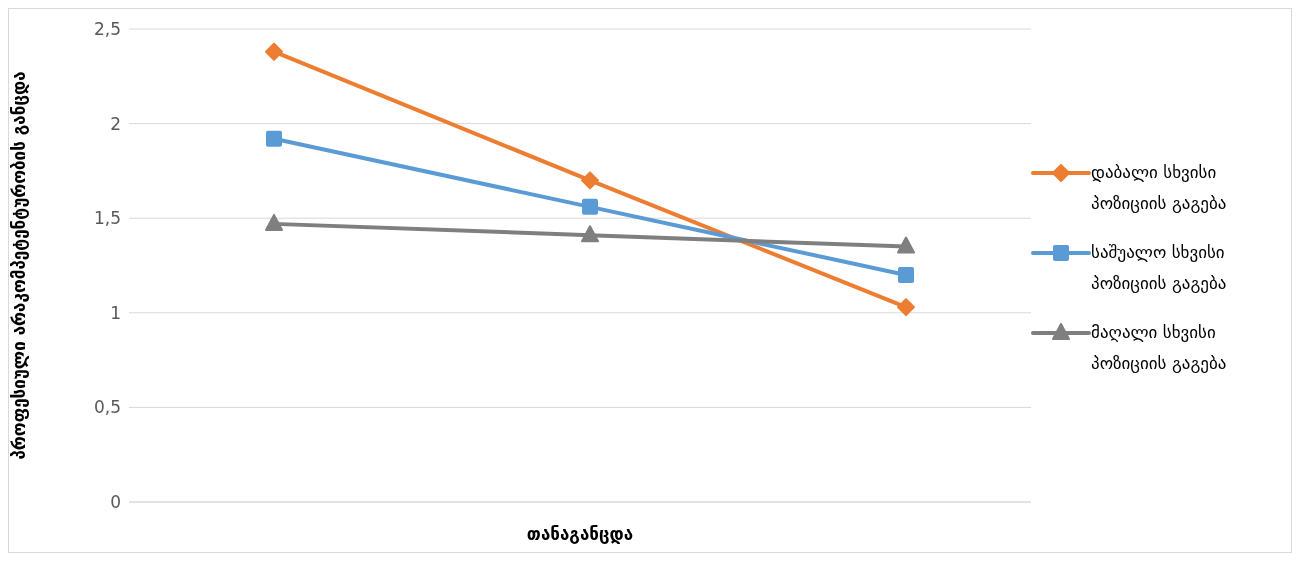  I want to click on y-axis-title: პროფესიული არაკომპეტენტურობის განცდა, so click(19, 265).